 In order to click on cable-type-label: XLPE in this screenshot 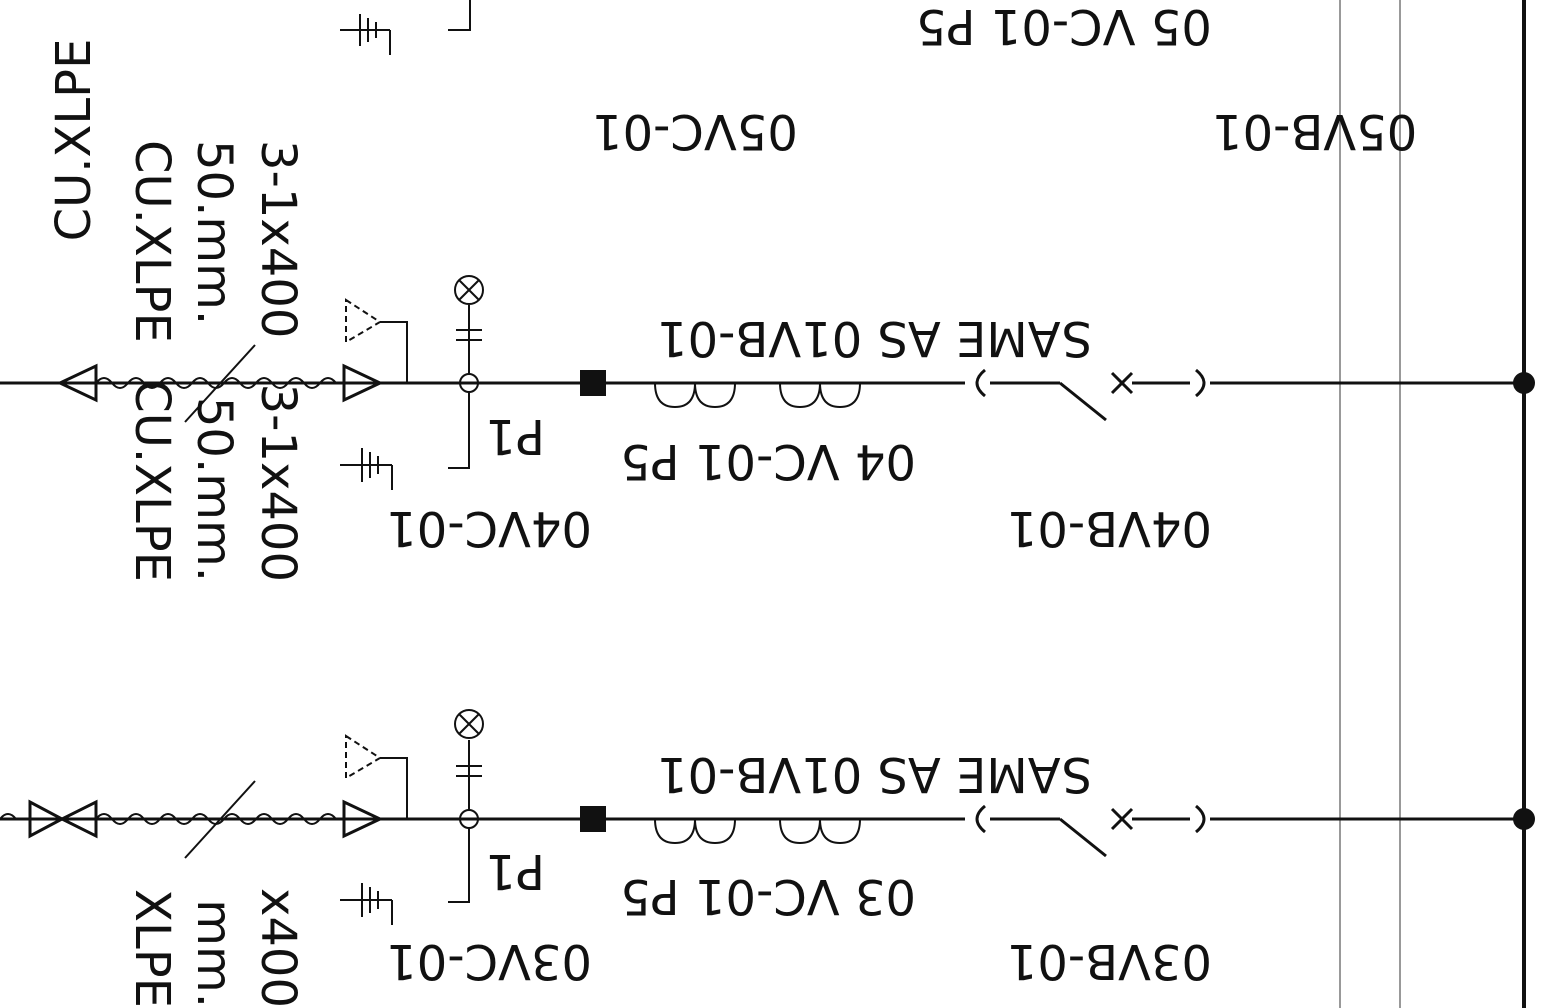, I will do `click(152, 948)`.